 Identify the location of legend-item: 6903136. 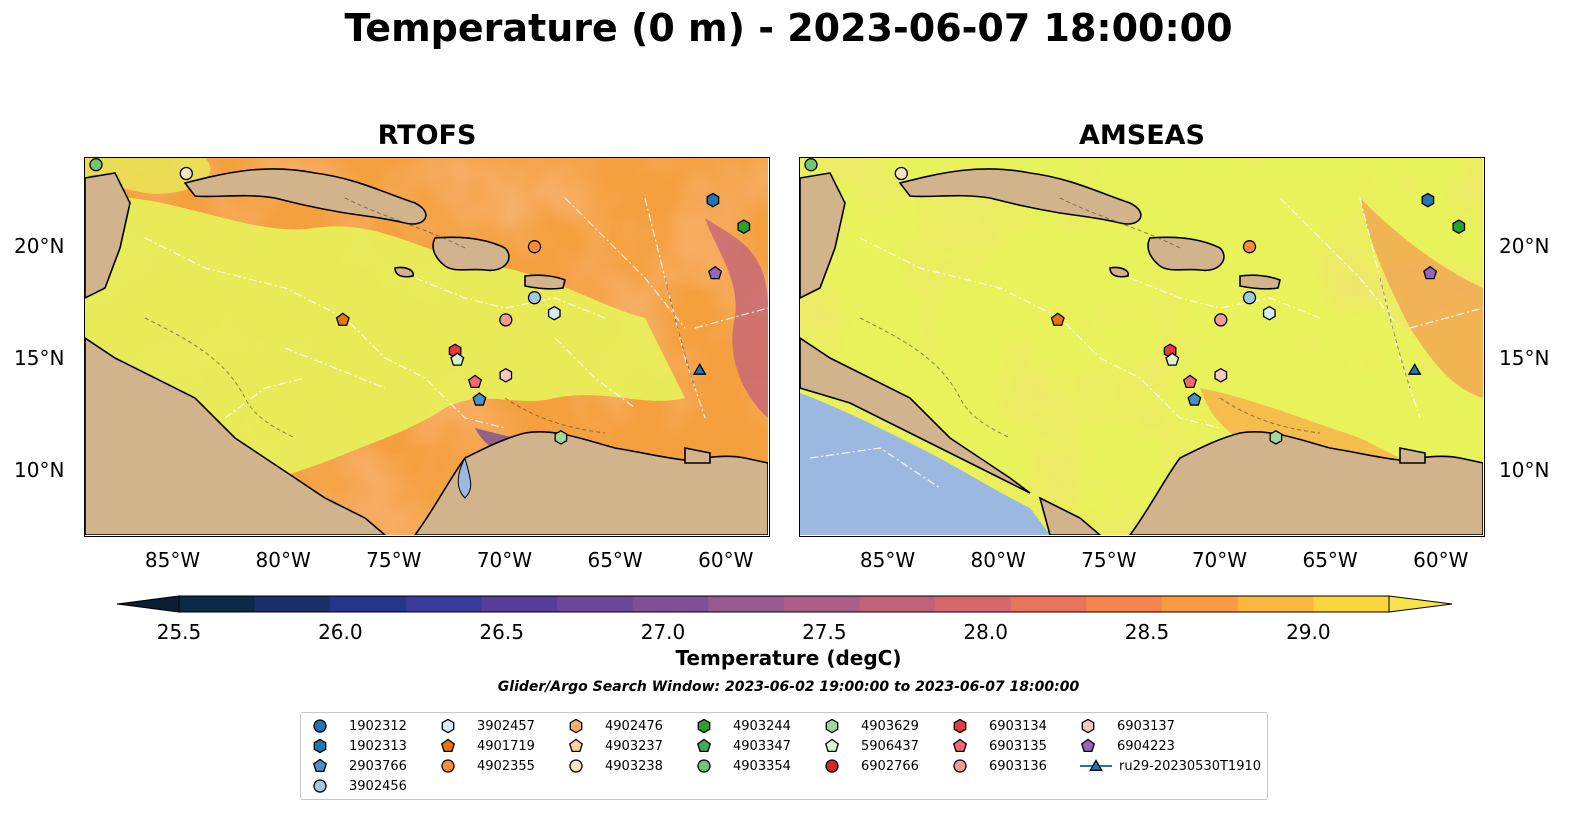
(999, 766).